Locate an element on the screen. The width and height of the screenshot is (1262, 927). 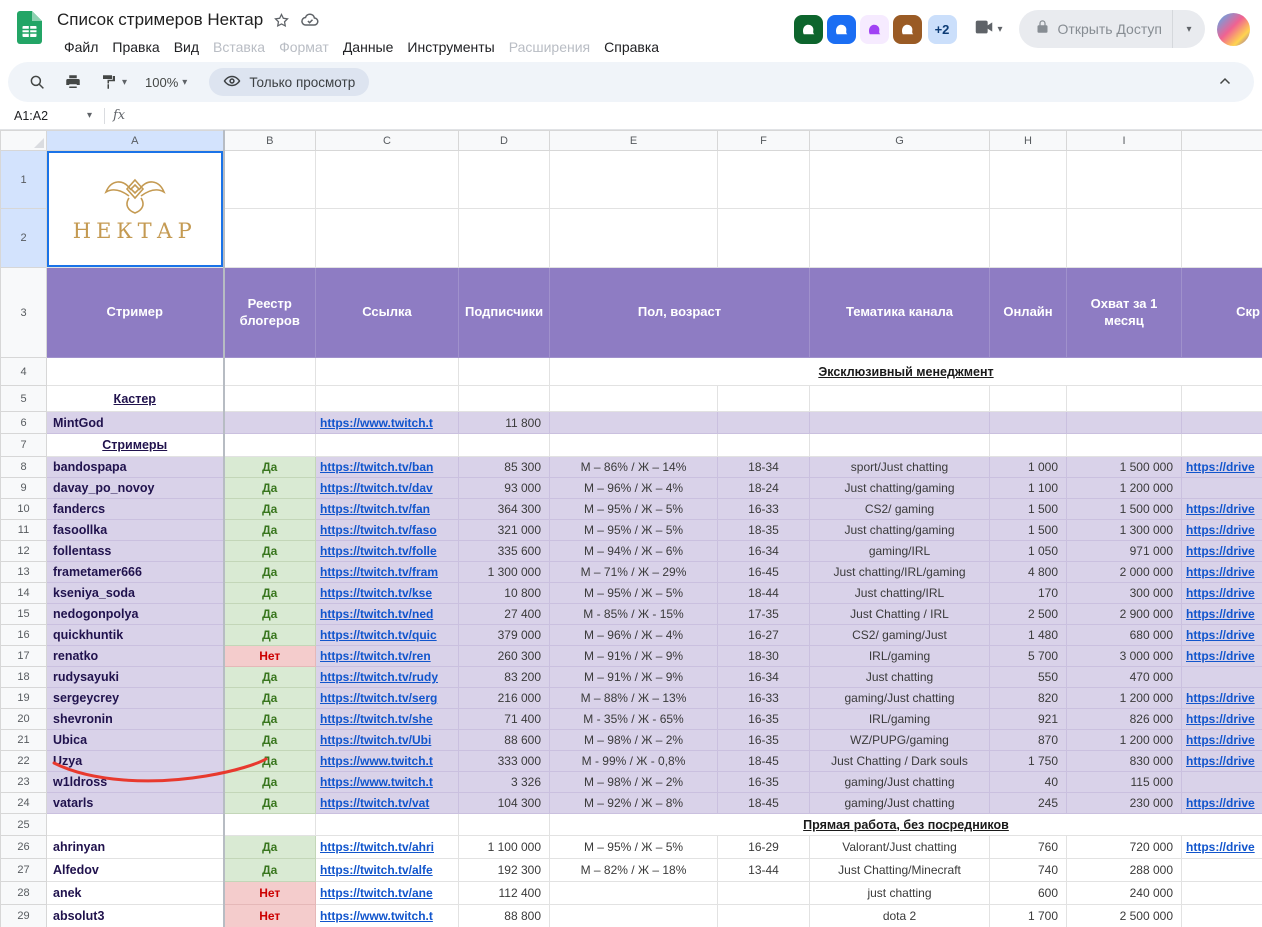
streamer-name-cell: vatarls is located at coordinates (135, 803).